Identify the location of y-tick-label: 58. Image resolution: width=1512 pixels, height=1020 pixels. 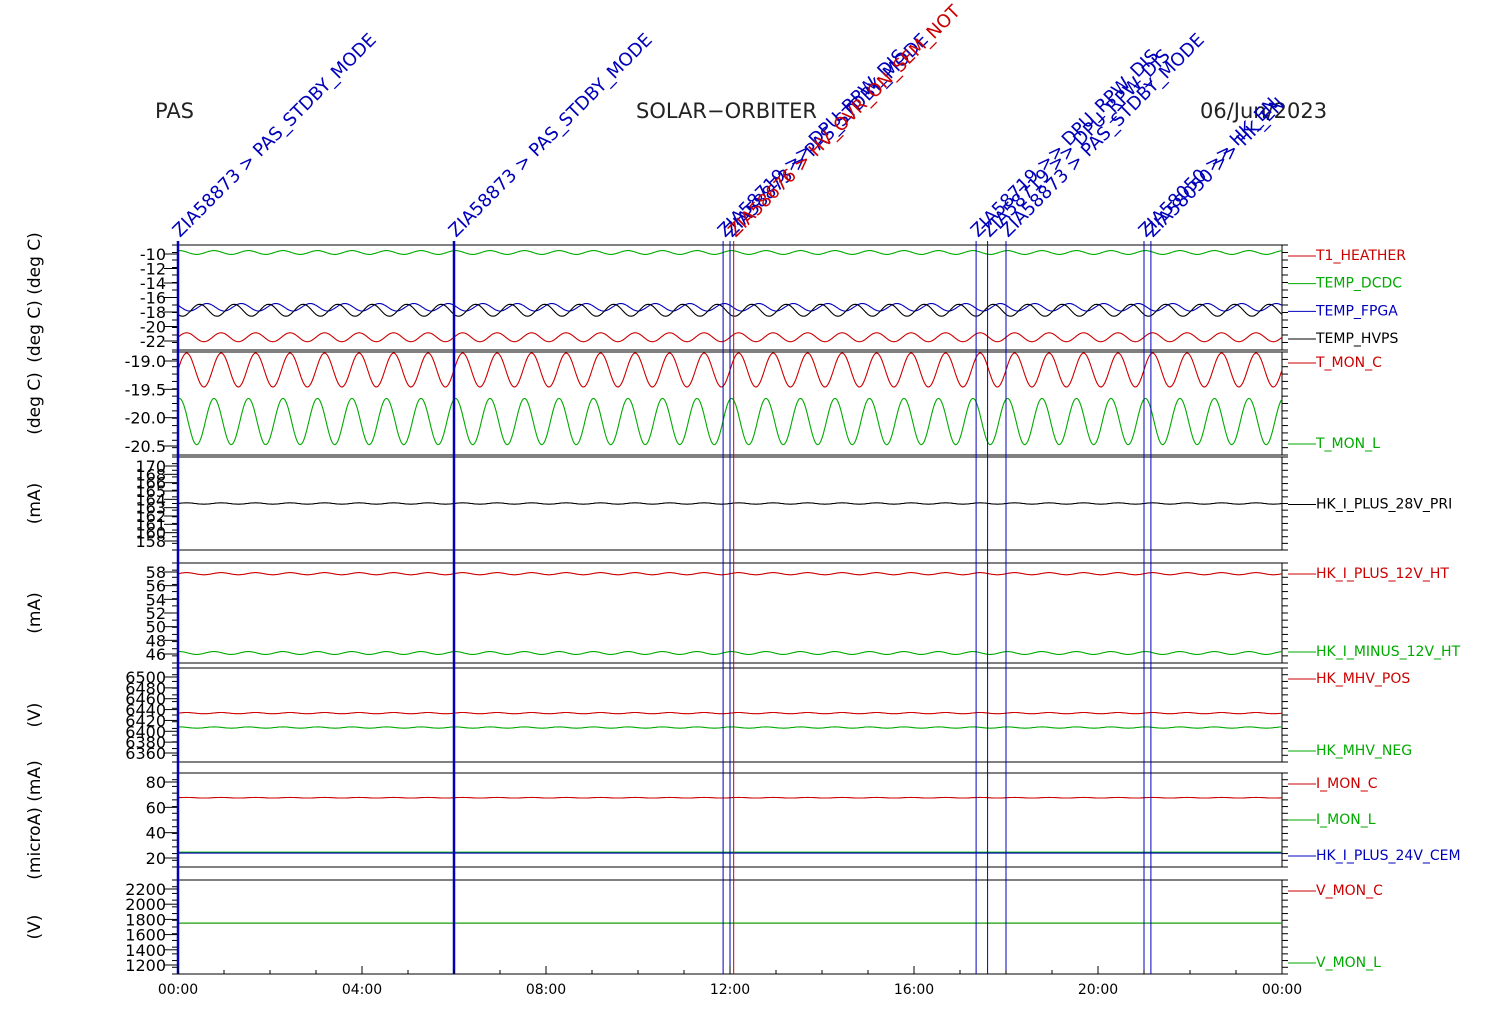
(156, 572).